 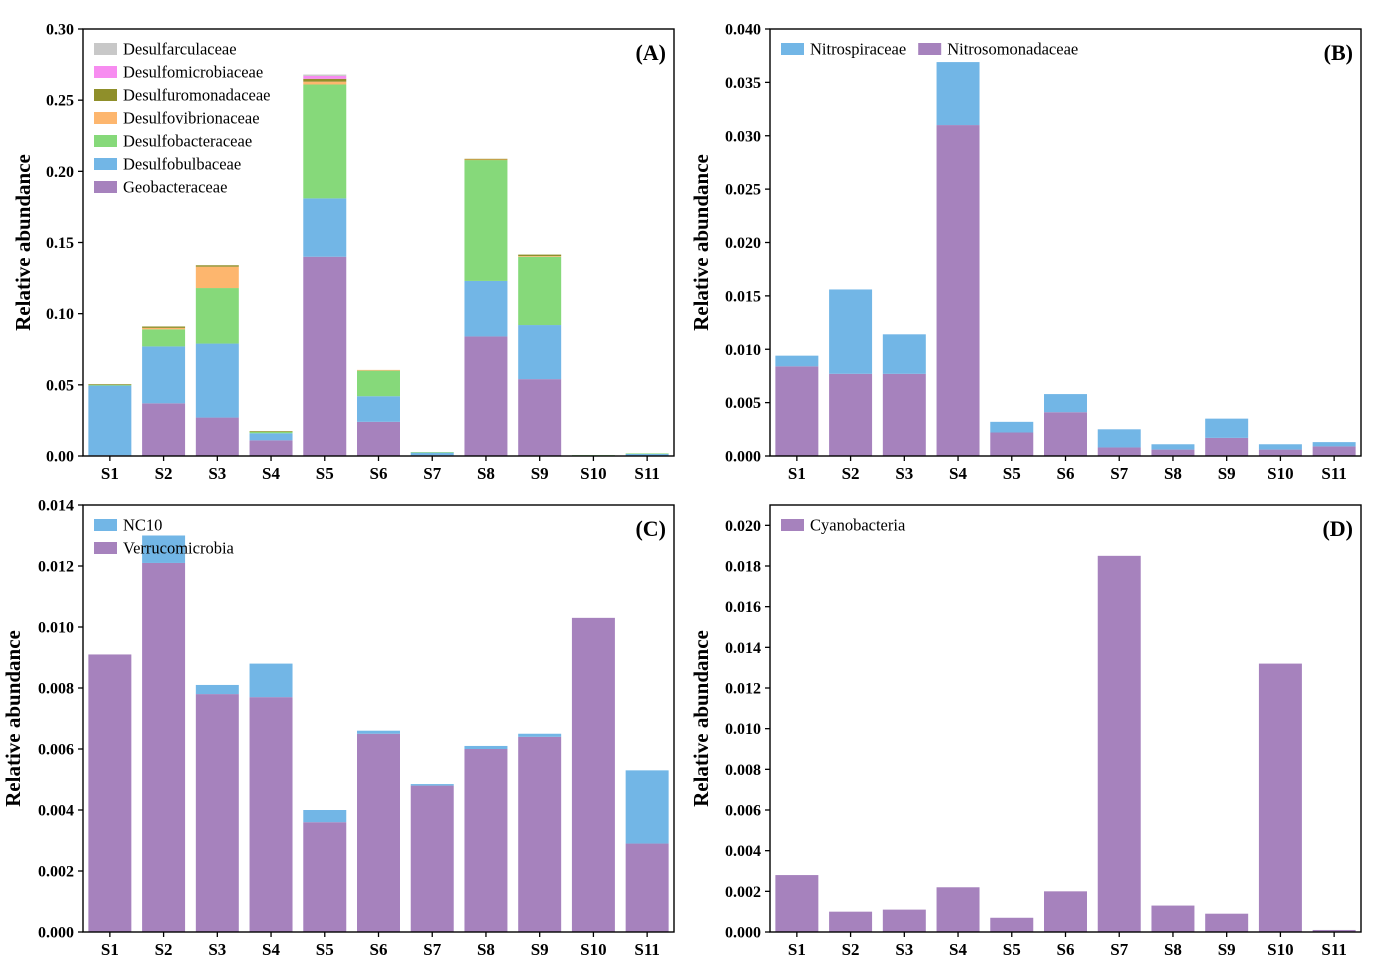 I want to click on legend-swatch-Nitrosomonadaceae, so click(x=930, y=49).